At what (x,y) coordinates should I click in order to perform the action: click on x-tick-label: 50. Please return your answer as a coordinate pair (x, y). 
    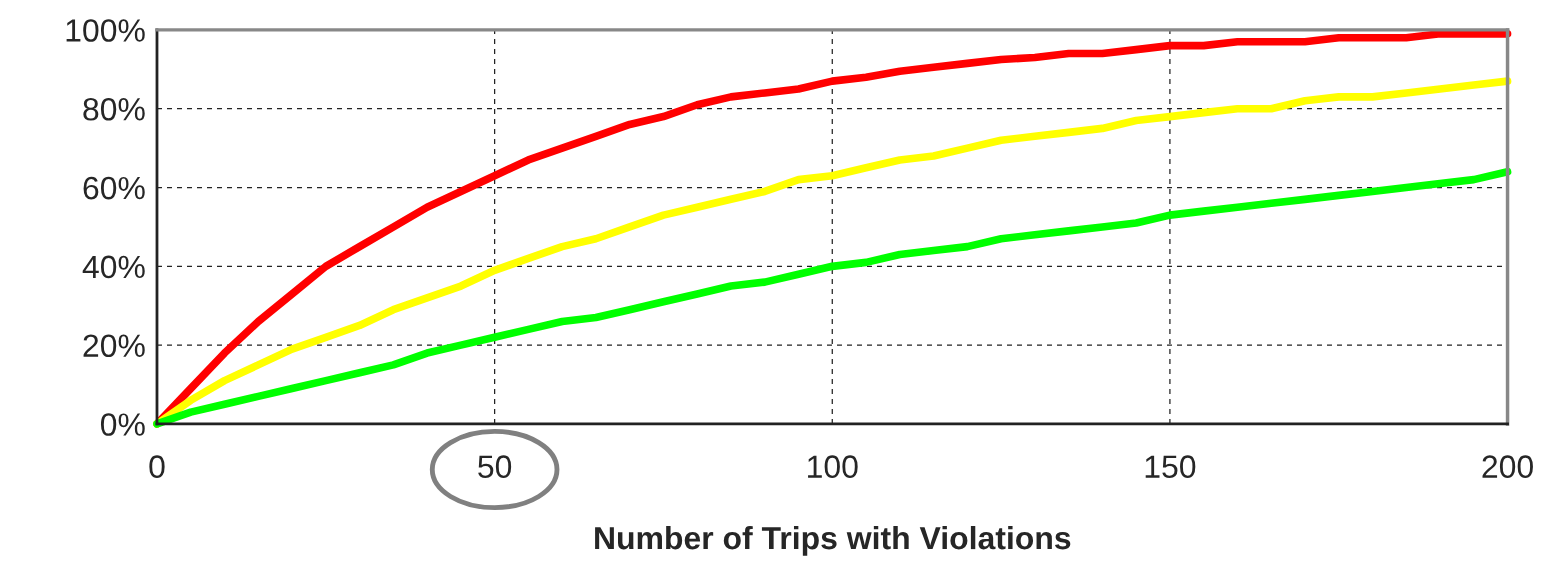
    Looking at the image, I should click on (495, 466).